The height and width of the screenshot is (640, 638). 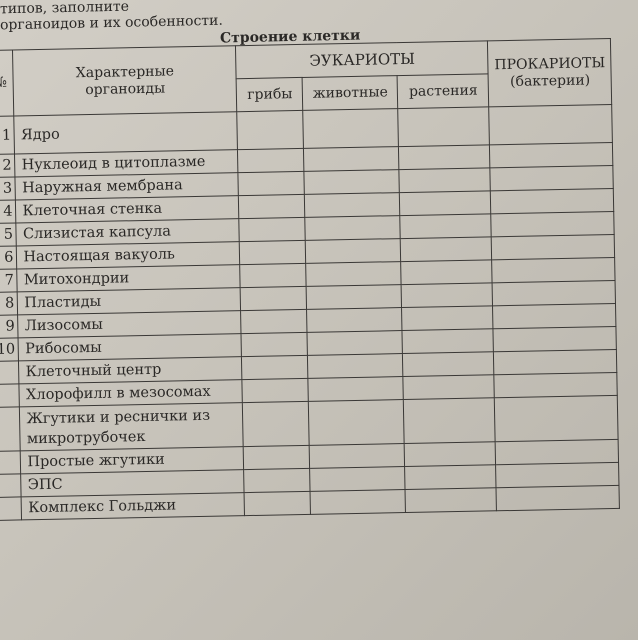 What do you see at coordinates (8, 188) in the screenshot?
I see `row-number: 3` at bounding box center [8, 188].